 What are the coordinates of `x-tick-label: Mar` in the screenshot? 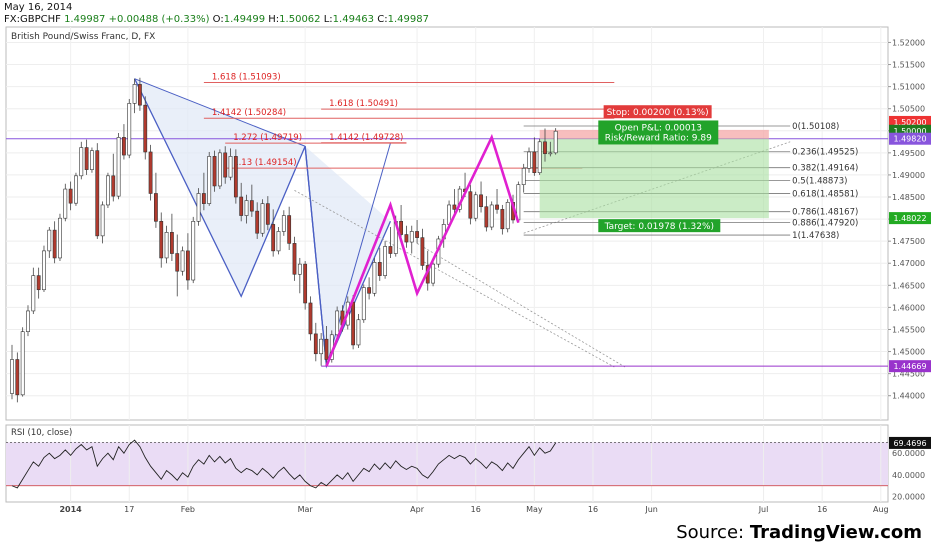 It's located at (306, 509).